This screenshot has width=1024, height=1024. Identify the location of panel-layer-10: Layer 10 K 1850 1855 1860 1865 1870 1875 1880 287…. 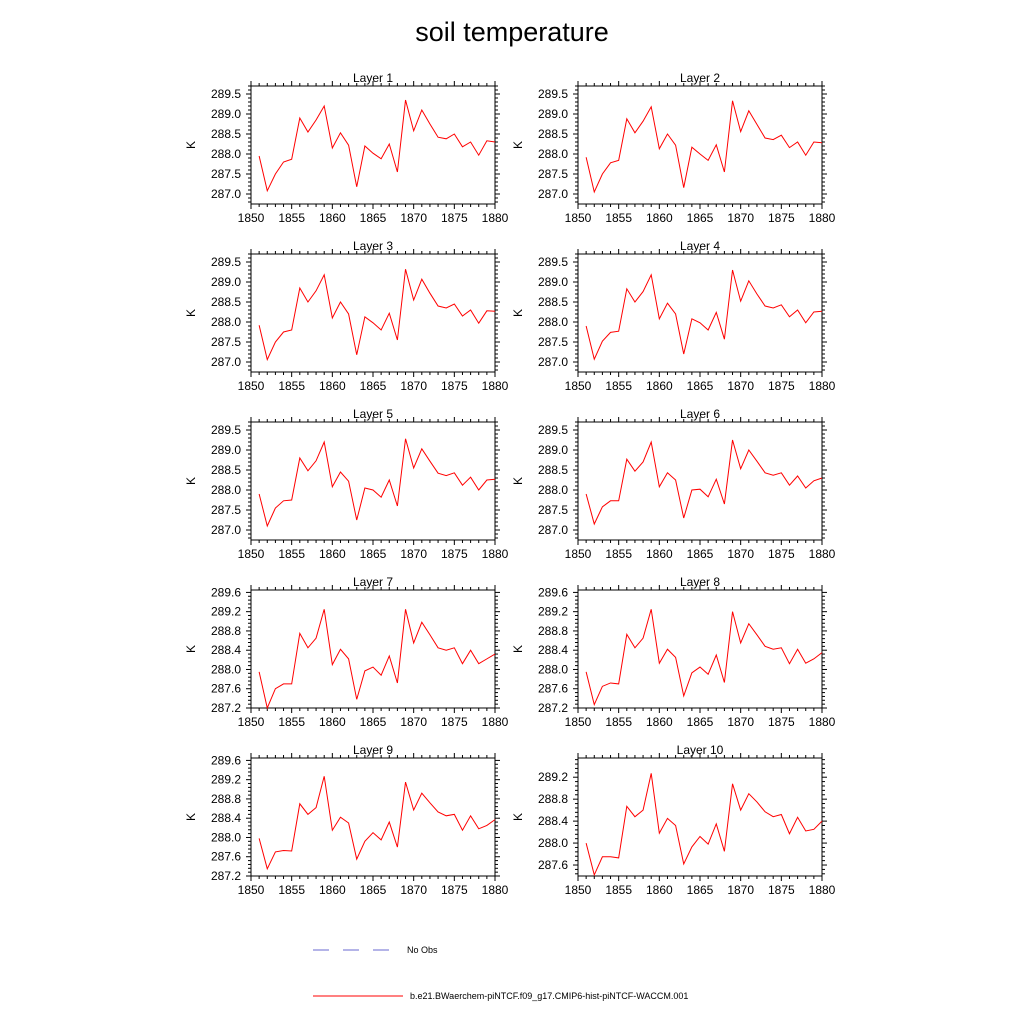
(673, 820).